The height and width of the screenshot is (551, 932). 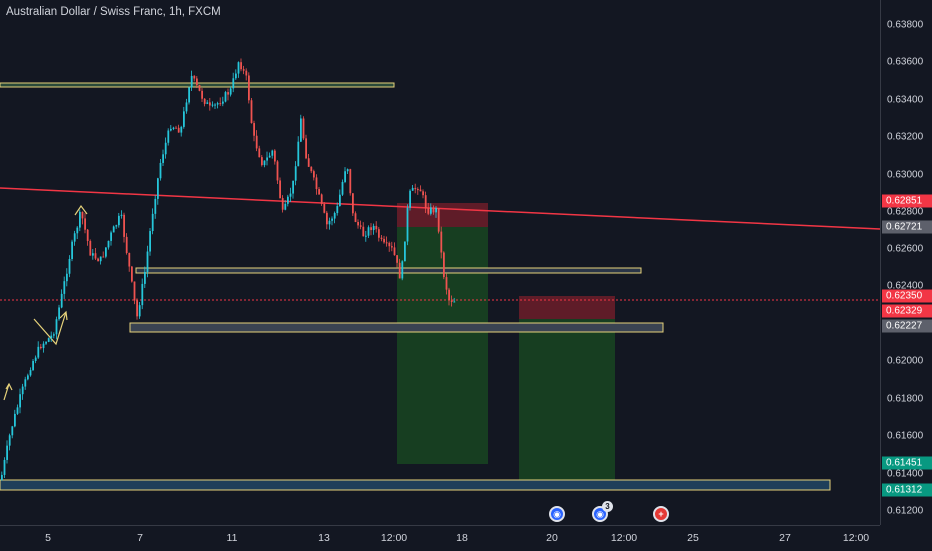 What do you see at coordinates (415, 485) in the screenshot?
I see `demand-zone-bottom` at bounding box center [415, 485].